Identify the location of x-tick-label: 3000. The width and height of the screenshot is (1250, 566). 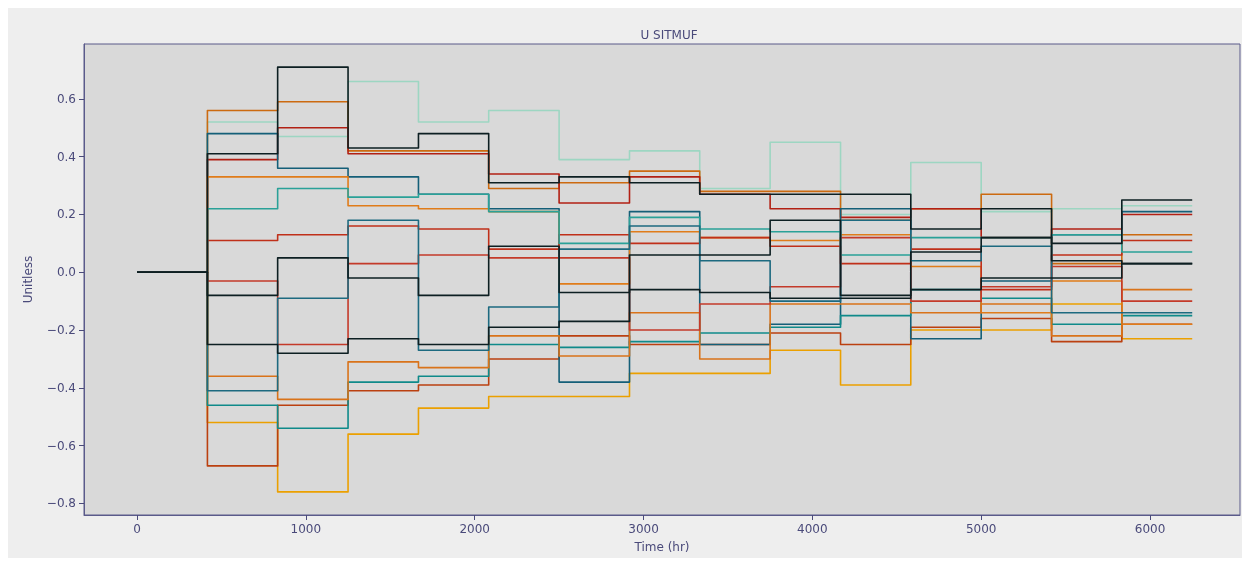
(643, 529).